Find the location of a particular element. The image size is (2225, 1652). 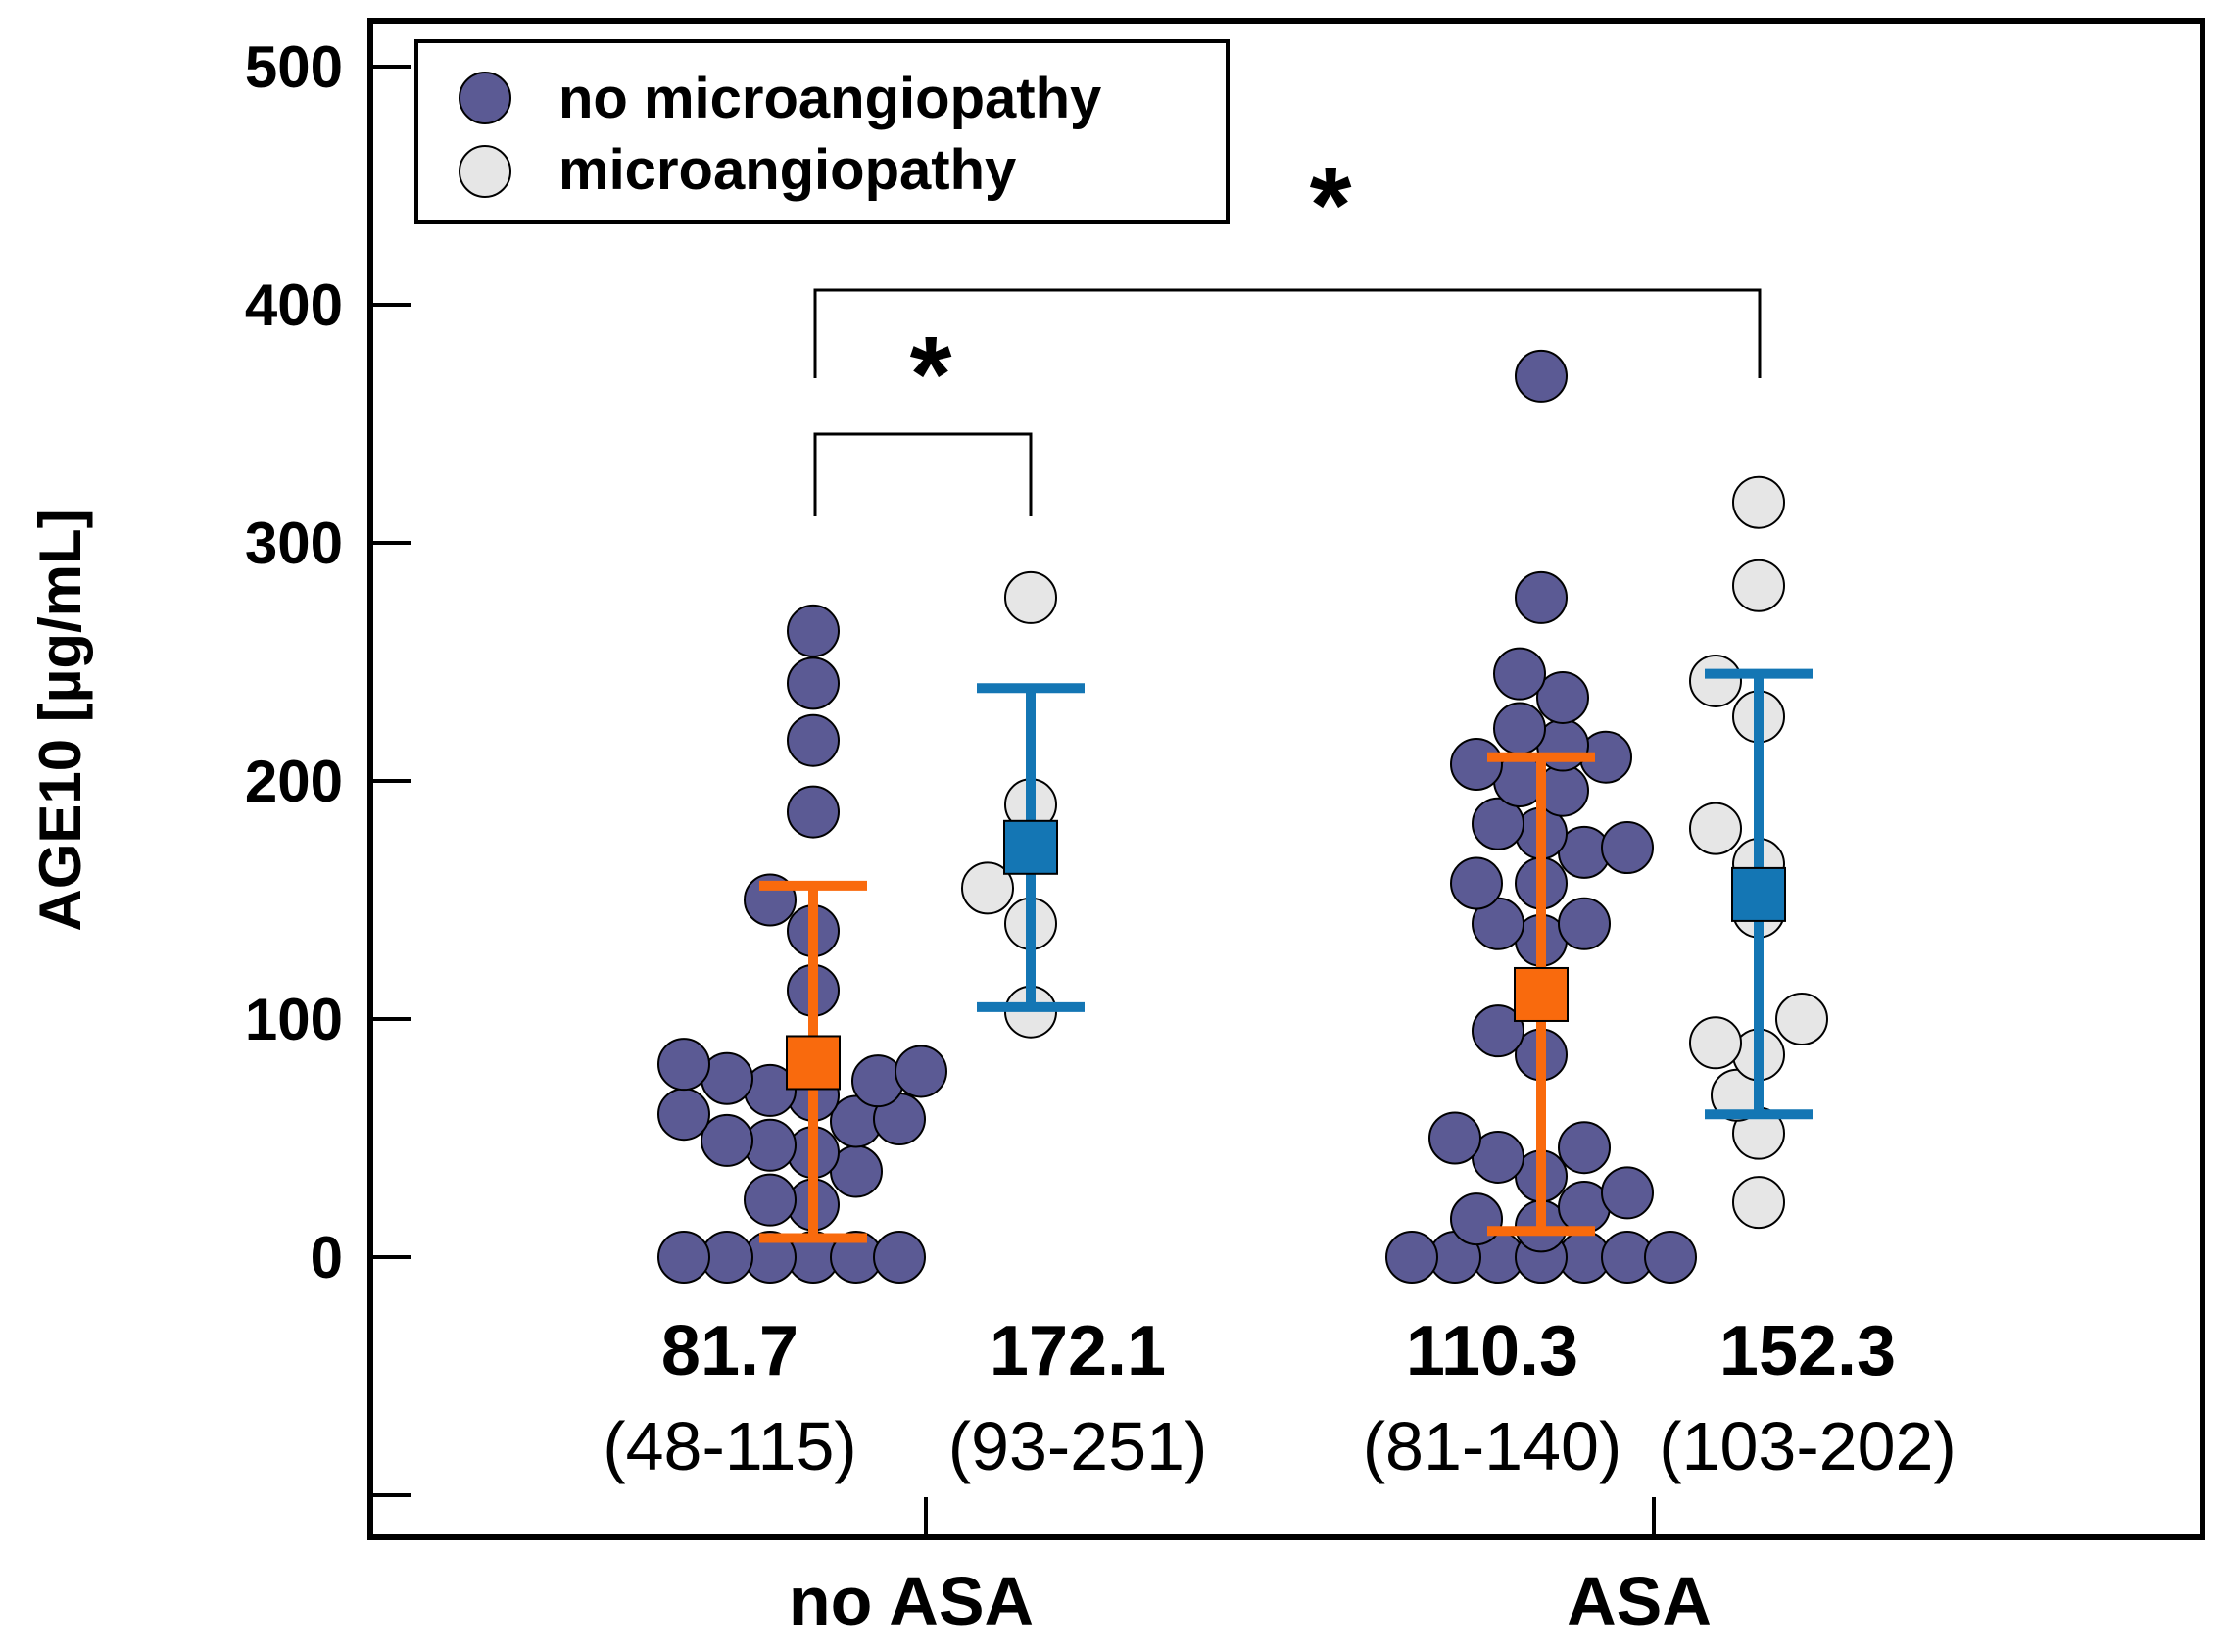

y-axis: 0 100 200 300 400 500 is located at coordinates (328, 765).